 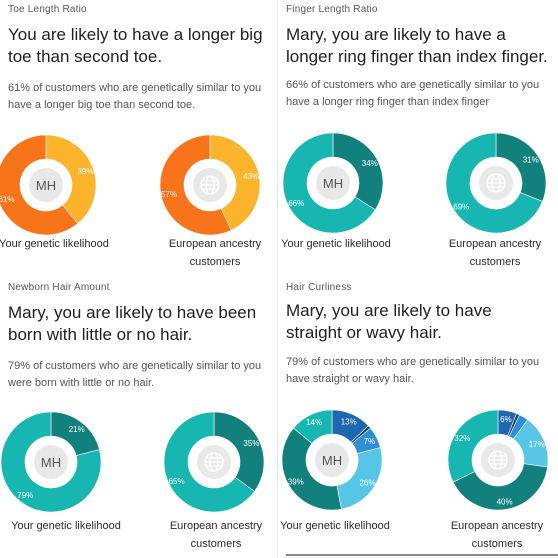 I want to click on slice-label: 26%, so click(x=367, y=483).